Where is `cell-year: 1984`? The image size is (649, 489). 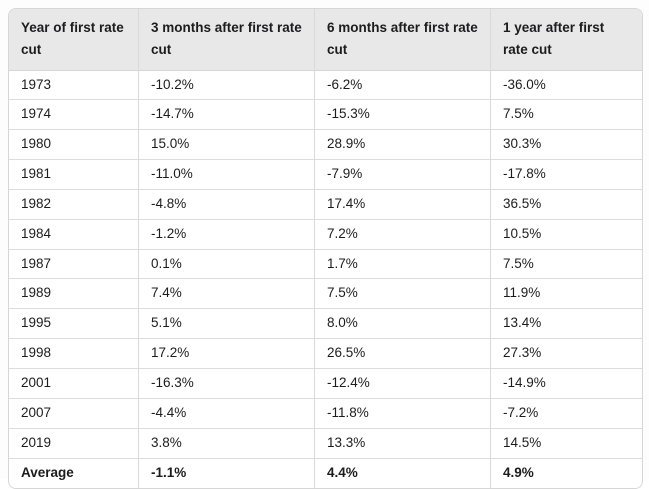 cell-year: 1984 is located at coordinates (73, 234).